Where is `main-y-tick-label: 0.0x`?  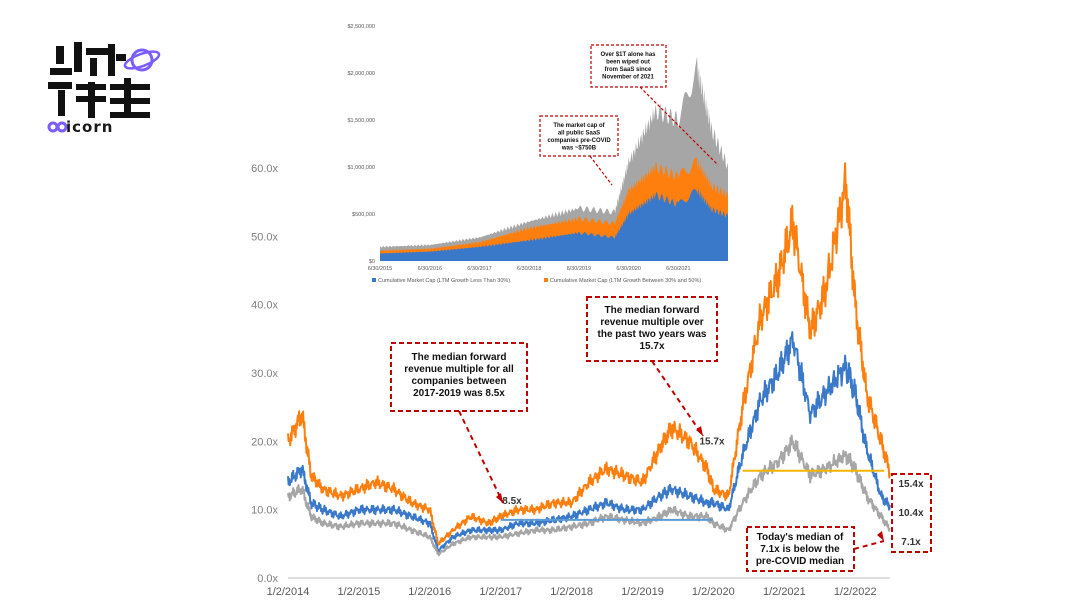 main-y-tick-label: 0.0x is located at coordinates (267, 579).